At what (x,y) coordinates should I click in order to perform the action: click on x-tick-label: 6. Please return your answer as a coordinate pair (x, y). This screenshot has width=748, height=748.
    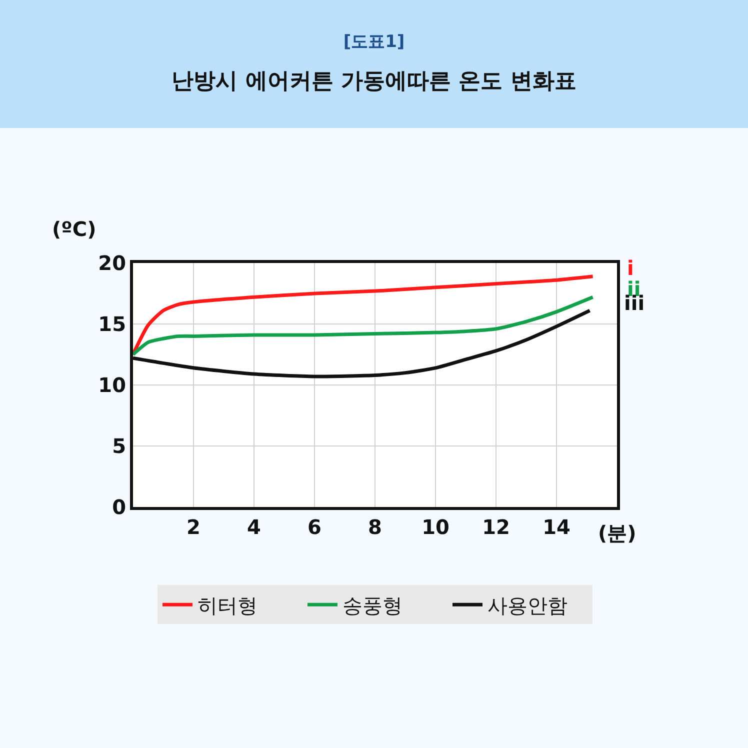
    Looking at the image, I should click on (315, 527).